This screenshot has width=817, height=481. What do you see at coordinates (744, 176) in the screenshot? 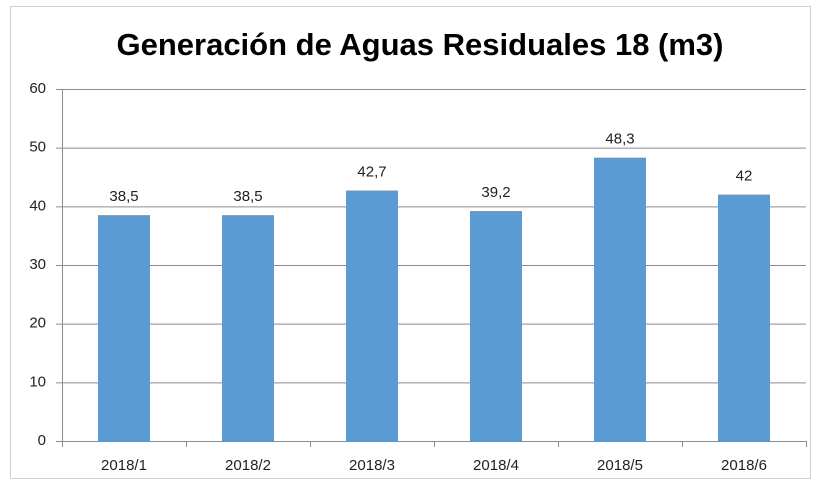
I see `data-label: 42` at bounding box center [744, 176].